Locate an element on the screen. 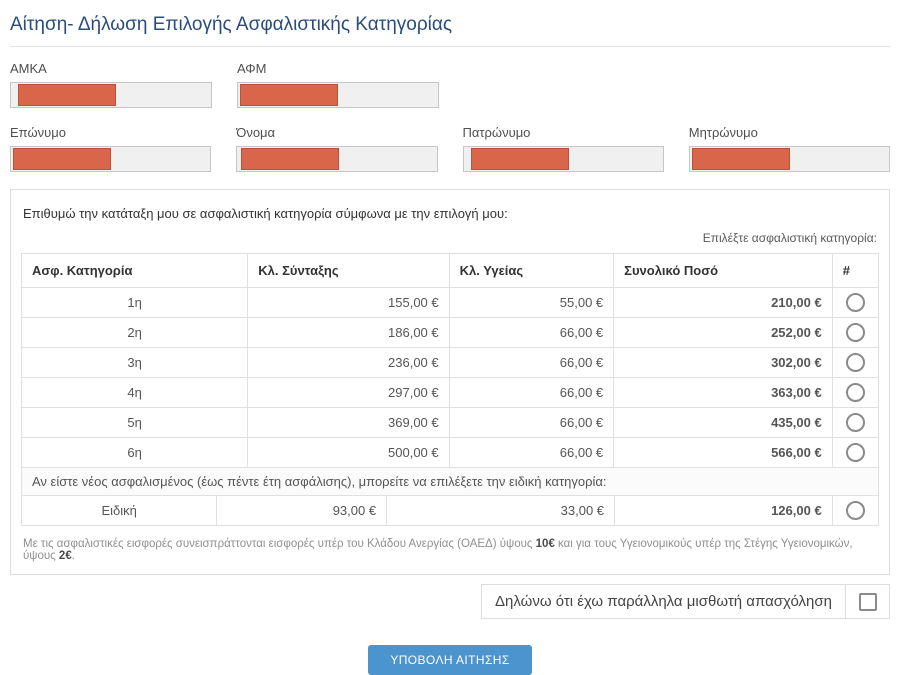  table-row: 5η 369,00 € 66,00 € 435,00 € is located at coordinates (450, 422).